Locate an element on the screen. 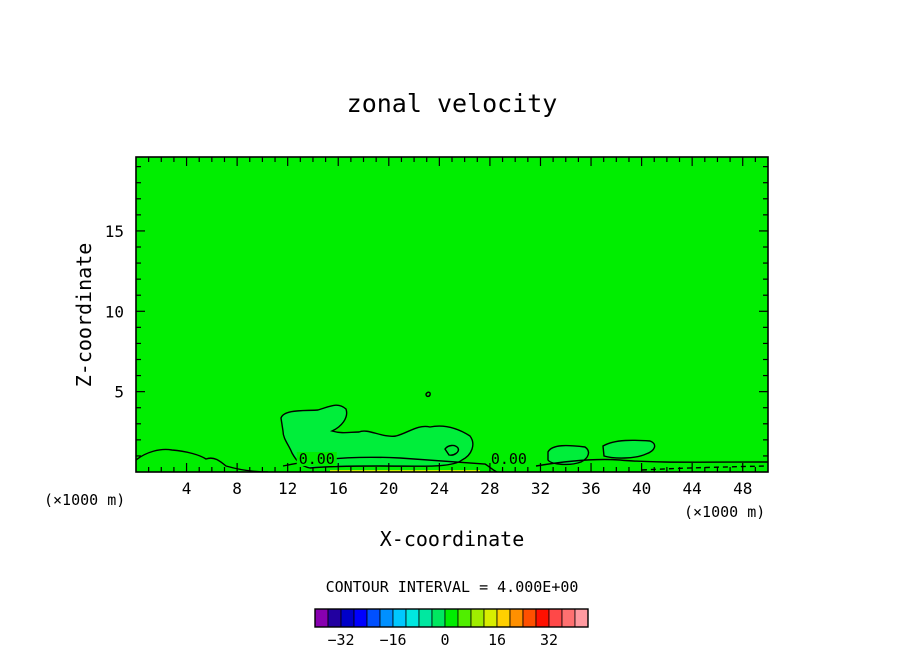  colorbar-tick-label: −32 is located at coordinates (340, 640).